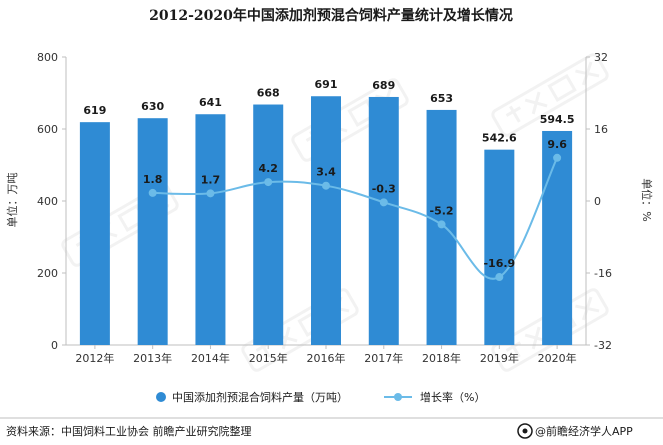 The height and width of the screenshot is (445, 663). Describe the element at coordinates (210, 358) in the screenshot. I see `x-tick-label: 2014年` at that location.